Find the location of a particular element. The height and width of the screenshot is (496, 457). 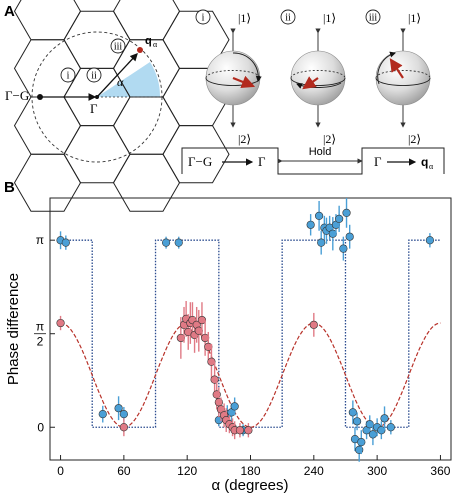

vector-q is located at coordinates (117, 75).